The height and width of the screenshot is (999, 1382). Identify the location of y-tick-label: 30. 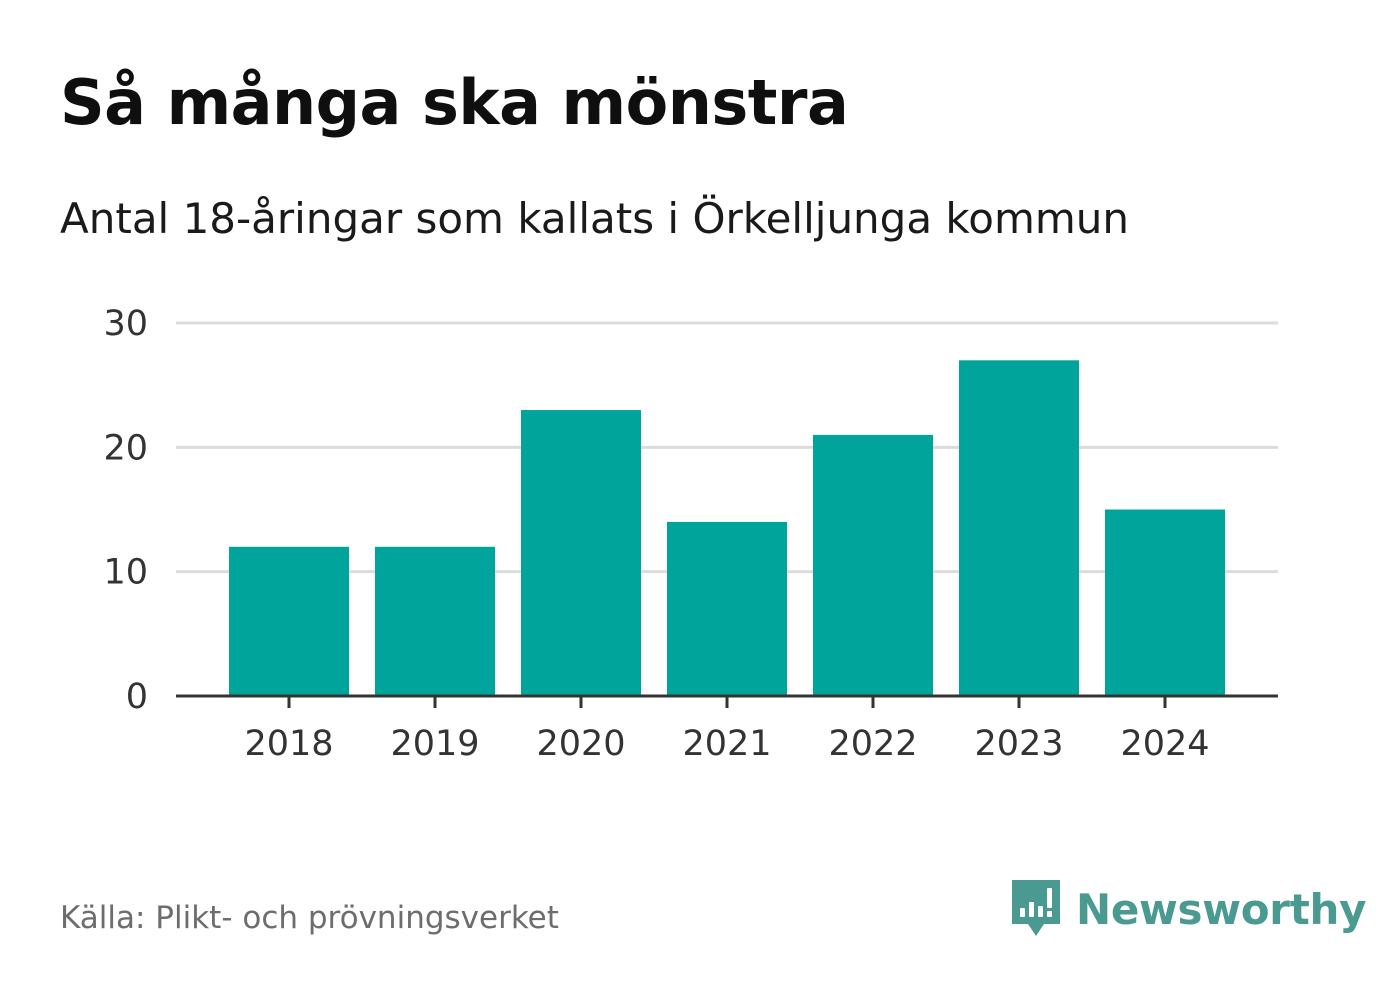
(125, 324).